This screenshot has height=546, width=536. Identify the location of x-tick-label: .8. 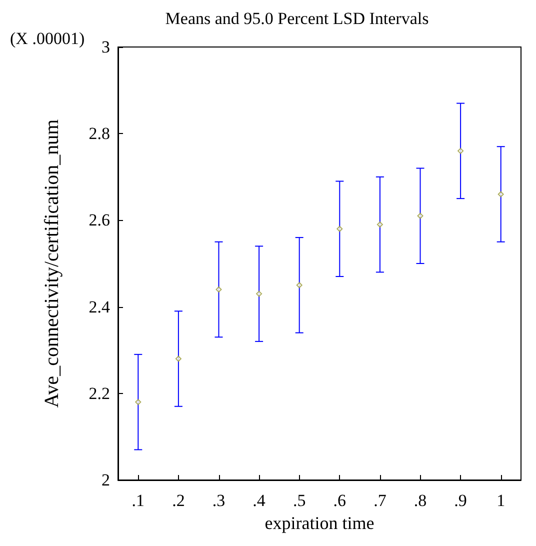
(420, 500).